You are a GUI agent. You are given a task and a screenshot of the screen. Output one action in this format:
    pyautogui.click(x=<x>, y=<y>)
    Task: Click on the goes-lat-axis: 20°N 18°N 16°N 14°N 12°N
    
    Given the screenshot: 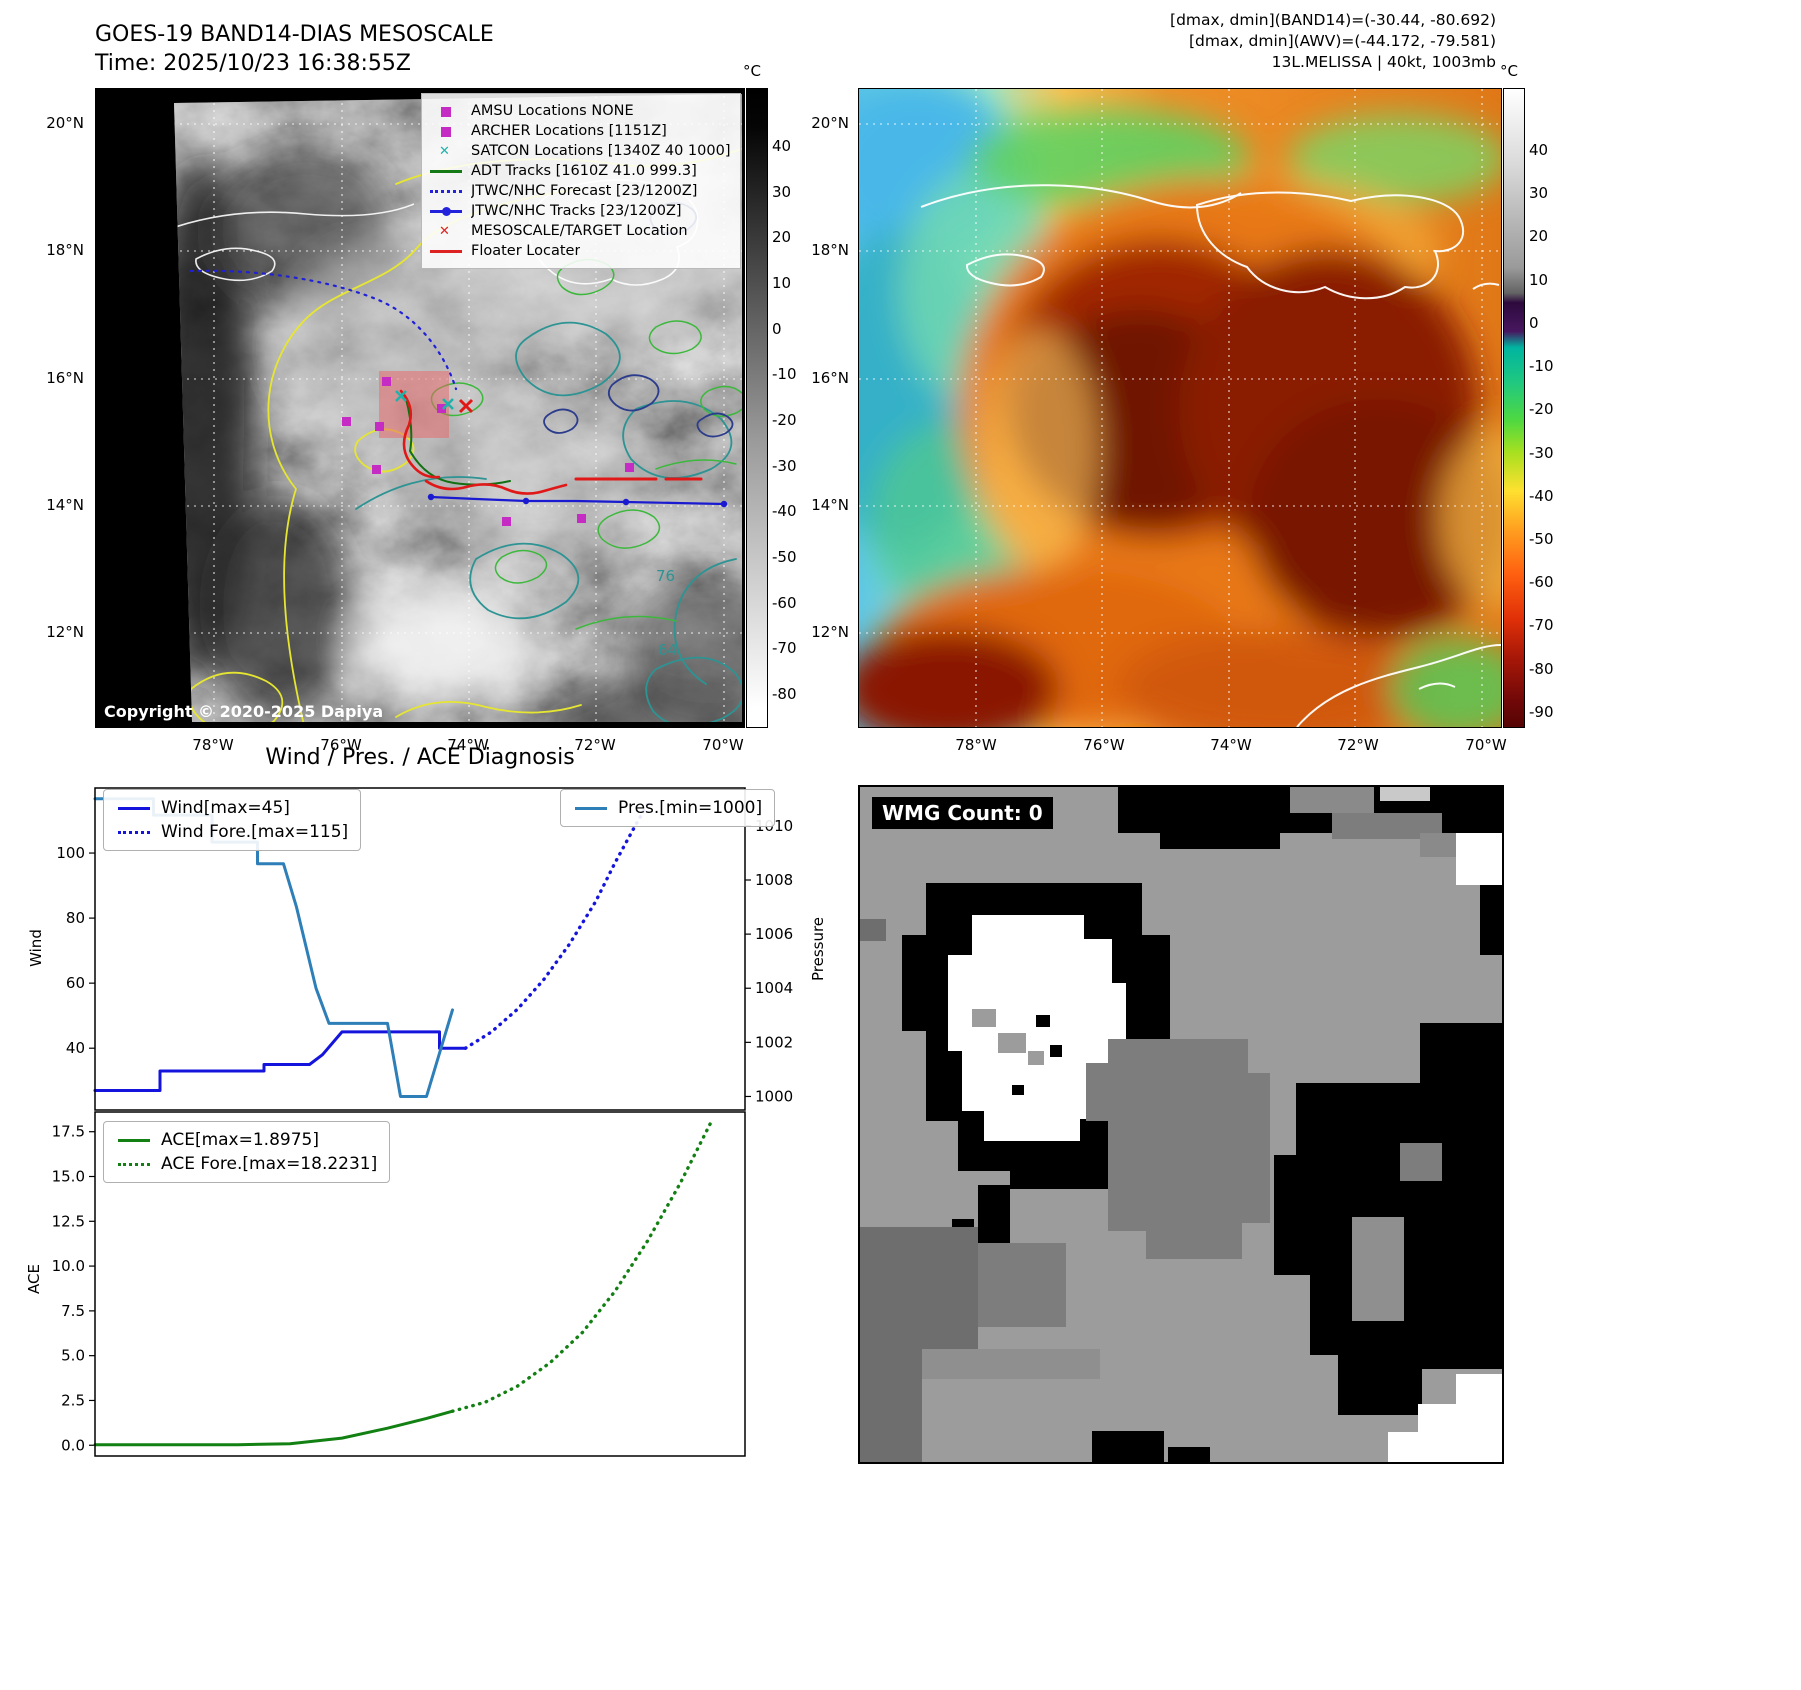 What is the action you would take?
    pyautogui.click(x=59, y=407)
    